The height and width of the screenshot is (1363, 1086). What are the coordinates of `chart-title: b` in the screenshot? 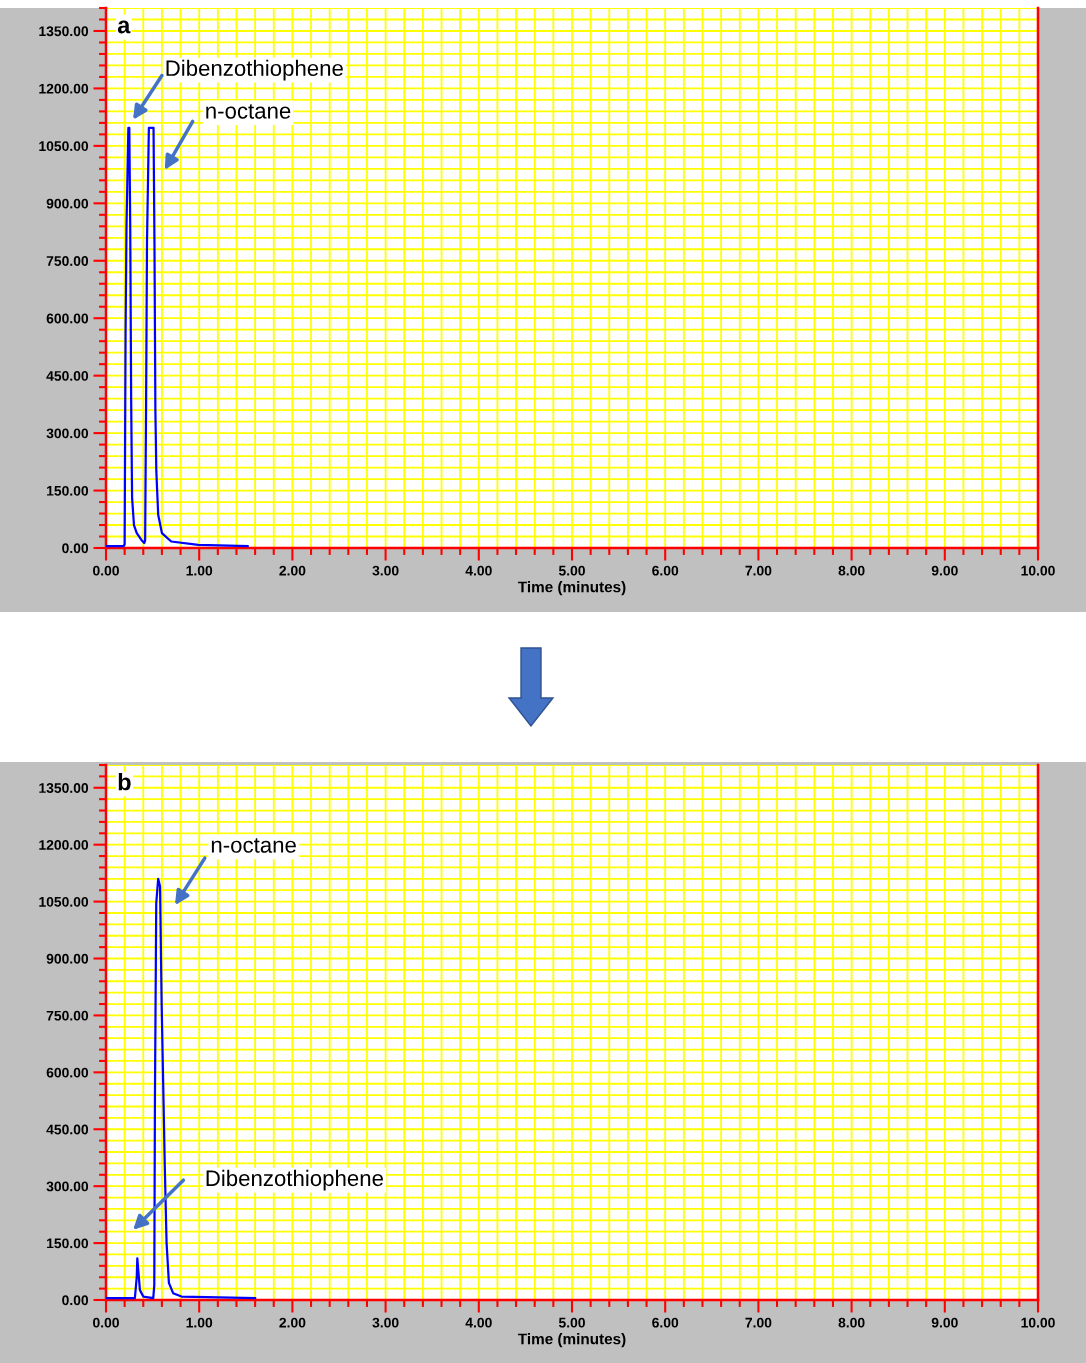 It's located at (124, 782).